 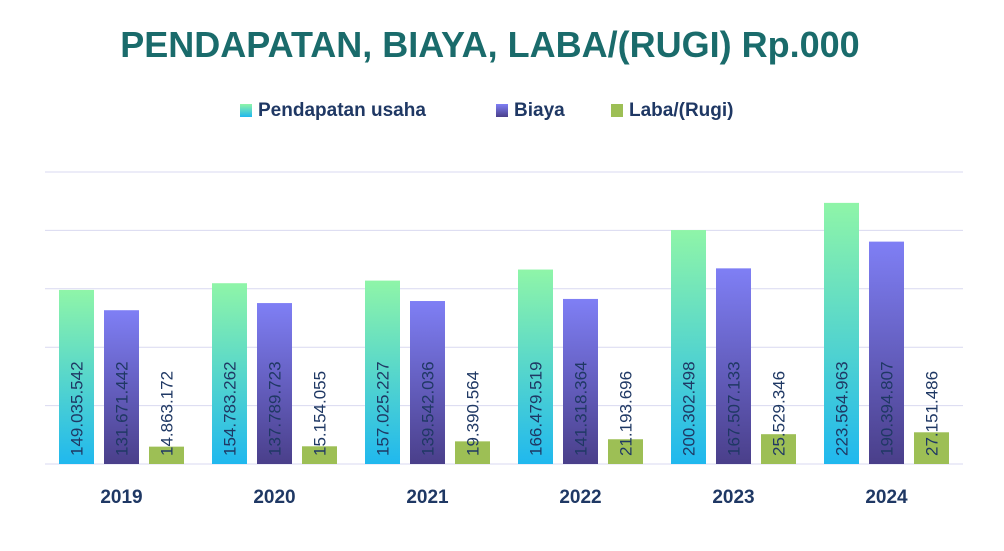 I want to click on bar-label-2023-0: 200.302.498, so click(x=689, y=408).